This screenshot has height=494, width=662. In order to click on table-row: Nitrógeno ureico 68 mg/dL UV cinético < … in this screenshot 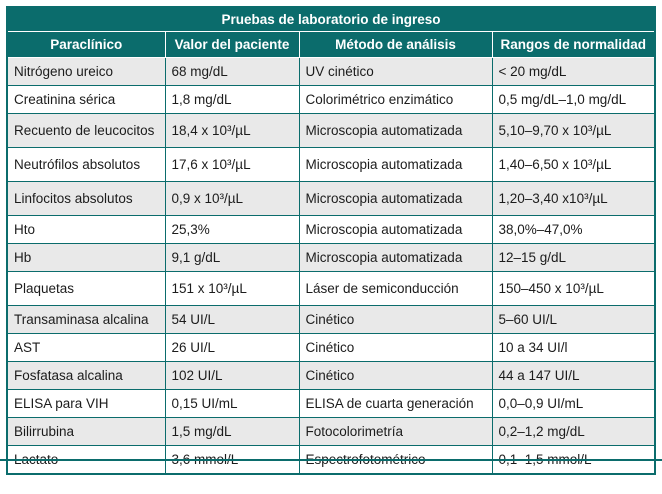, I will do `click(331, 71)`.